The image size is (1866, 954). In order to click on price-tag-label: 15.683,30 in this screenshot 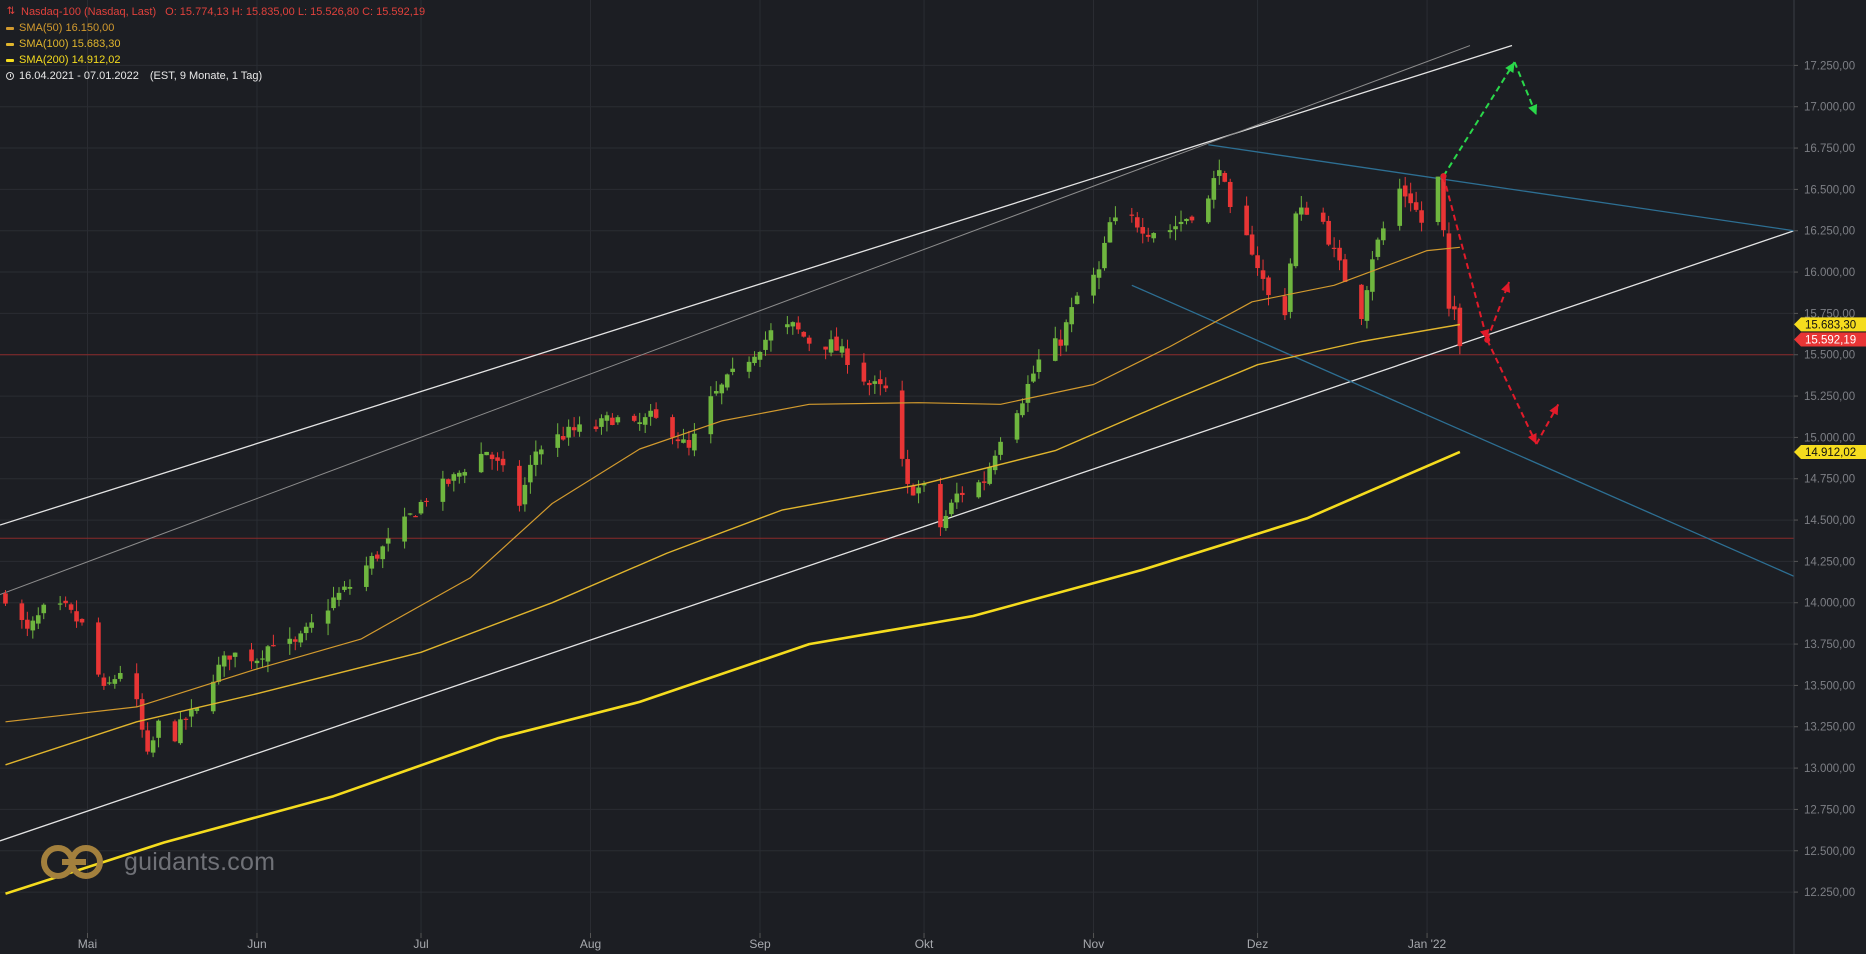, I will do `click(1830, 325)`.